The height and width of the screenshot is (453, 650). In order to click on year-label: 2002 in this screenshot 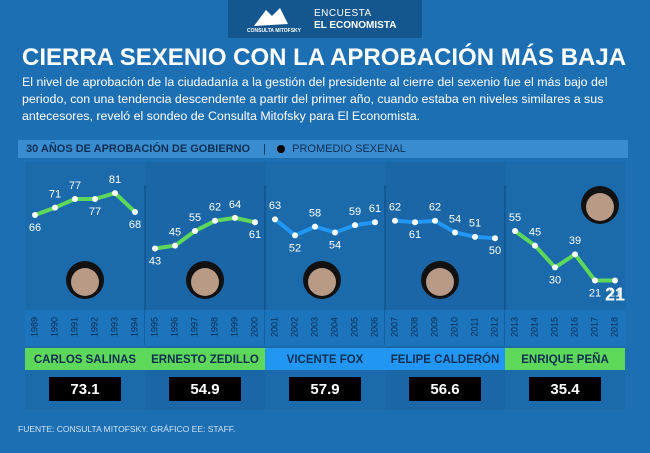, I will do `click(294, 327)`.